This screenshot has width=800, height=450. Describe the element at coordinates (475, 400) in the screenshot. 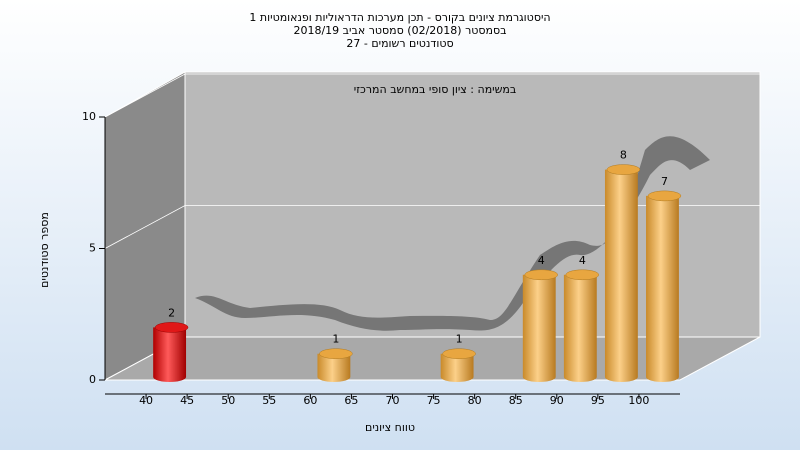

I see `x-tick-label: 80` at that location.